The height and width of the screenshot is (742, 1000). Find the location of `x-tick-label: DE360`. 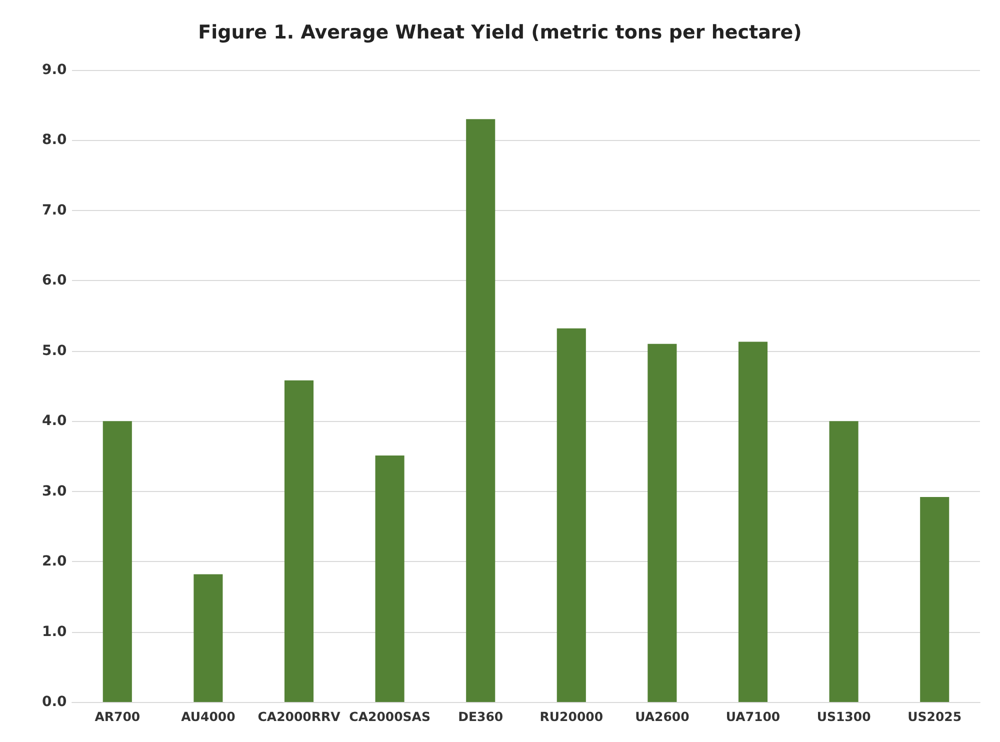

x-tick-label: DE360 is located at coordinates (481, 716).